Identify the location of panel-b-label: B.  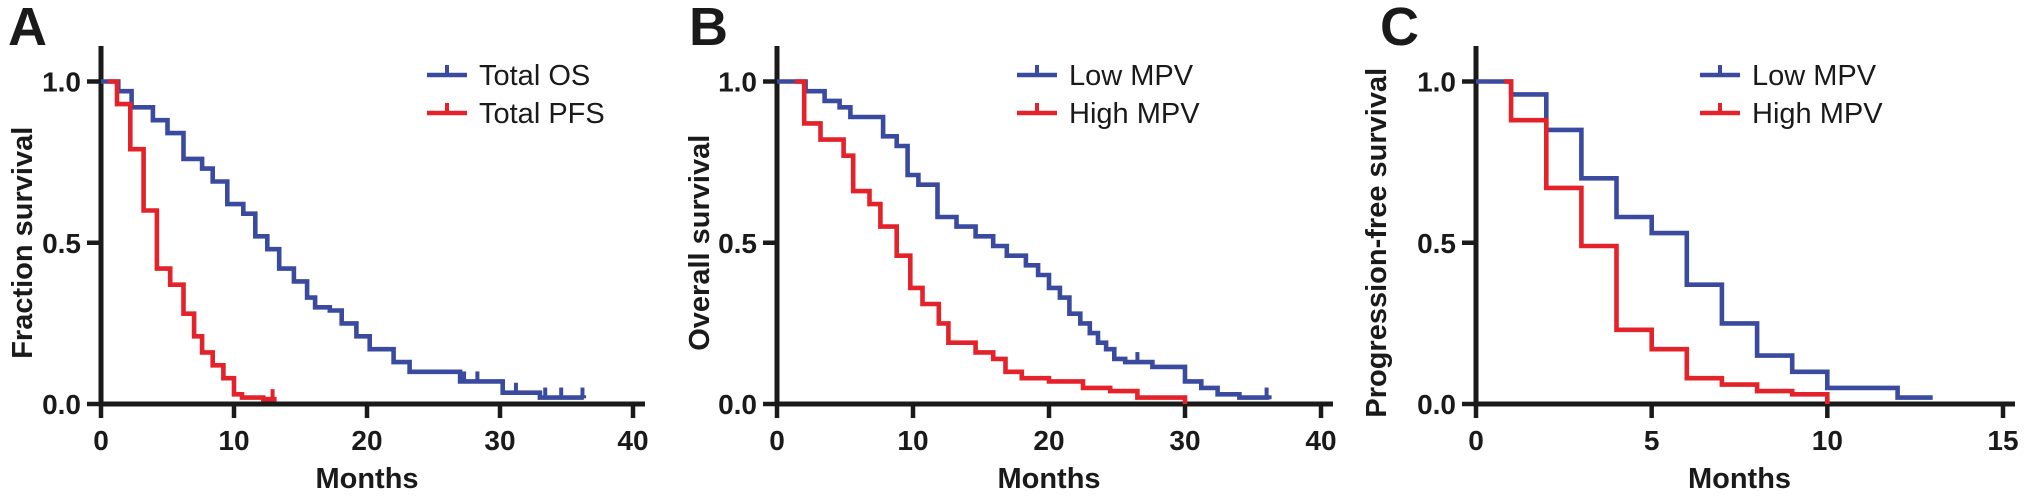
(708, 28).